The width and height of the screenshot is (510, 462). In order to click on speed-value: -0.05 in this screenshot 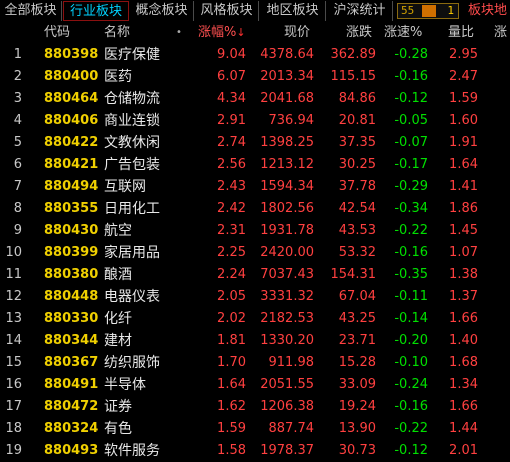, I will do `click(411, 120)`.